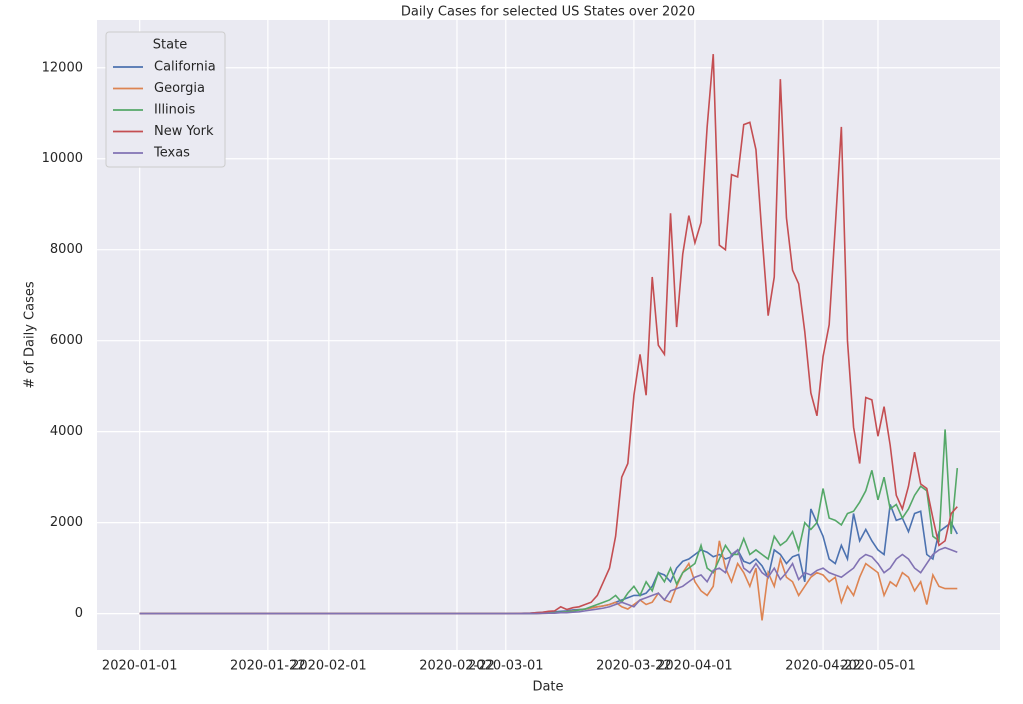  I want to click on x-tick-label: 2020-01-01, so click(140, 666).